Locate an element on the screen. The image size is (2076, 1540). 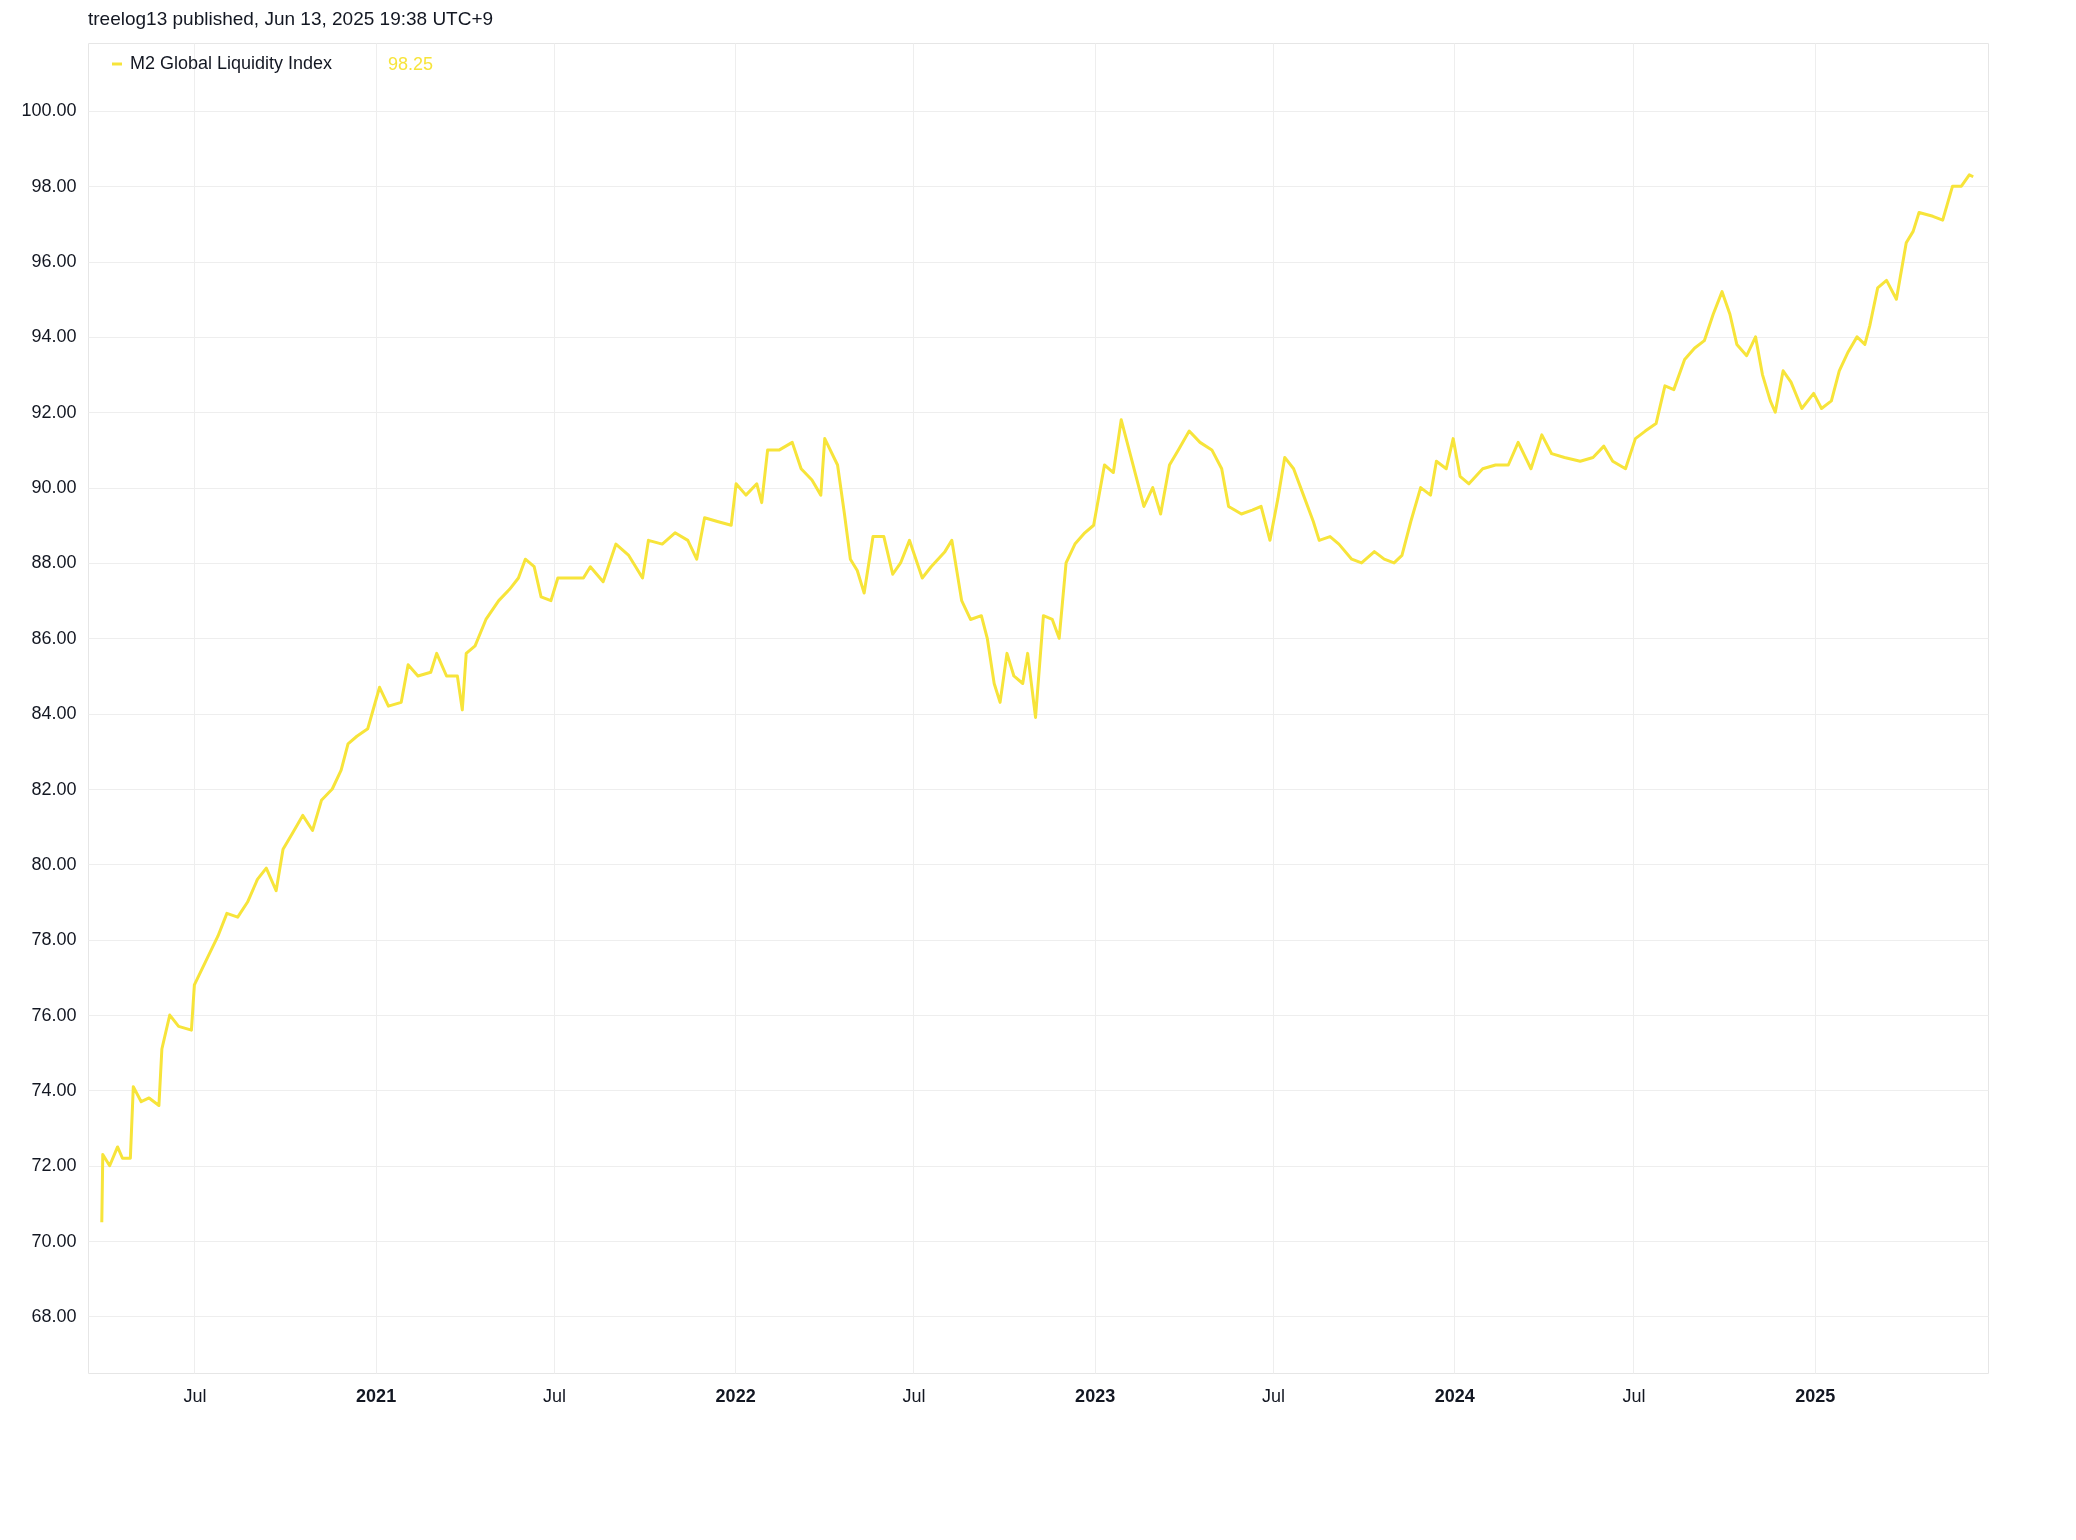
y-tick-label: 98.00 is located at coordinates (54, 185).